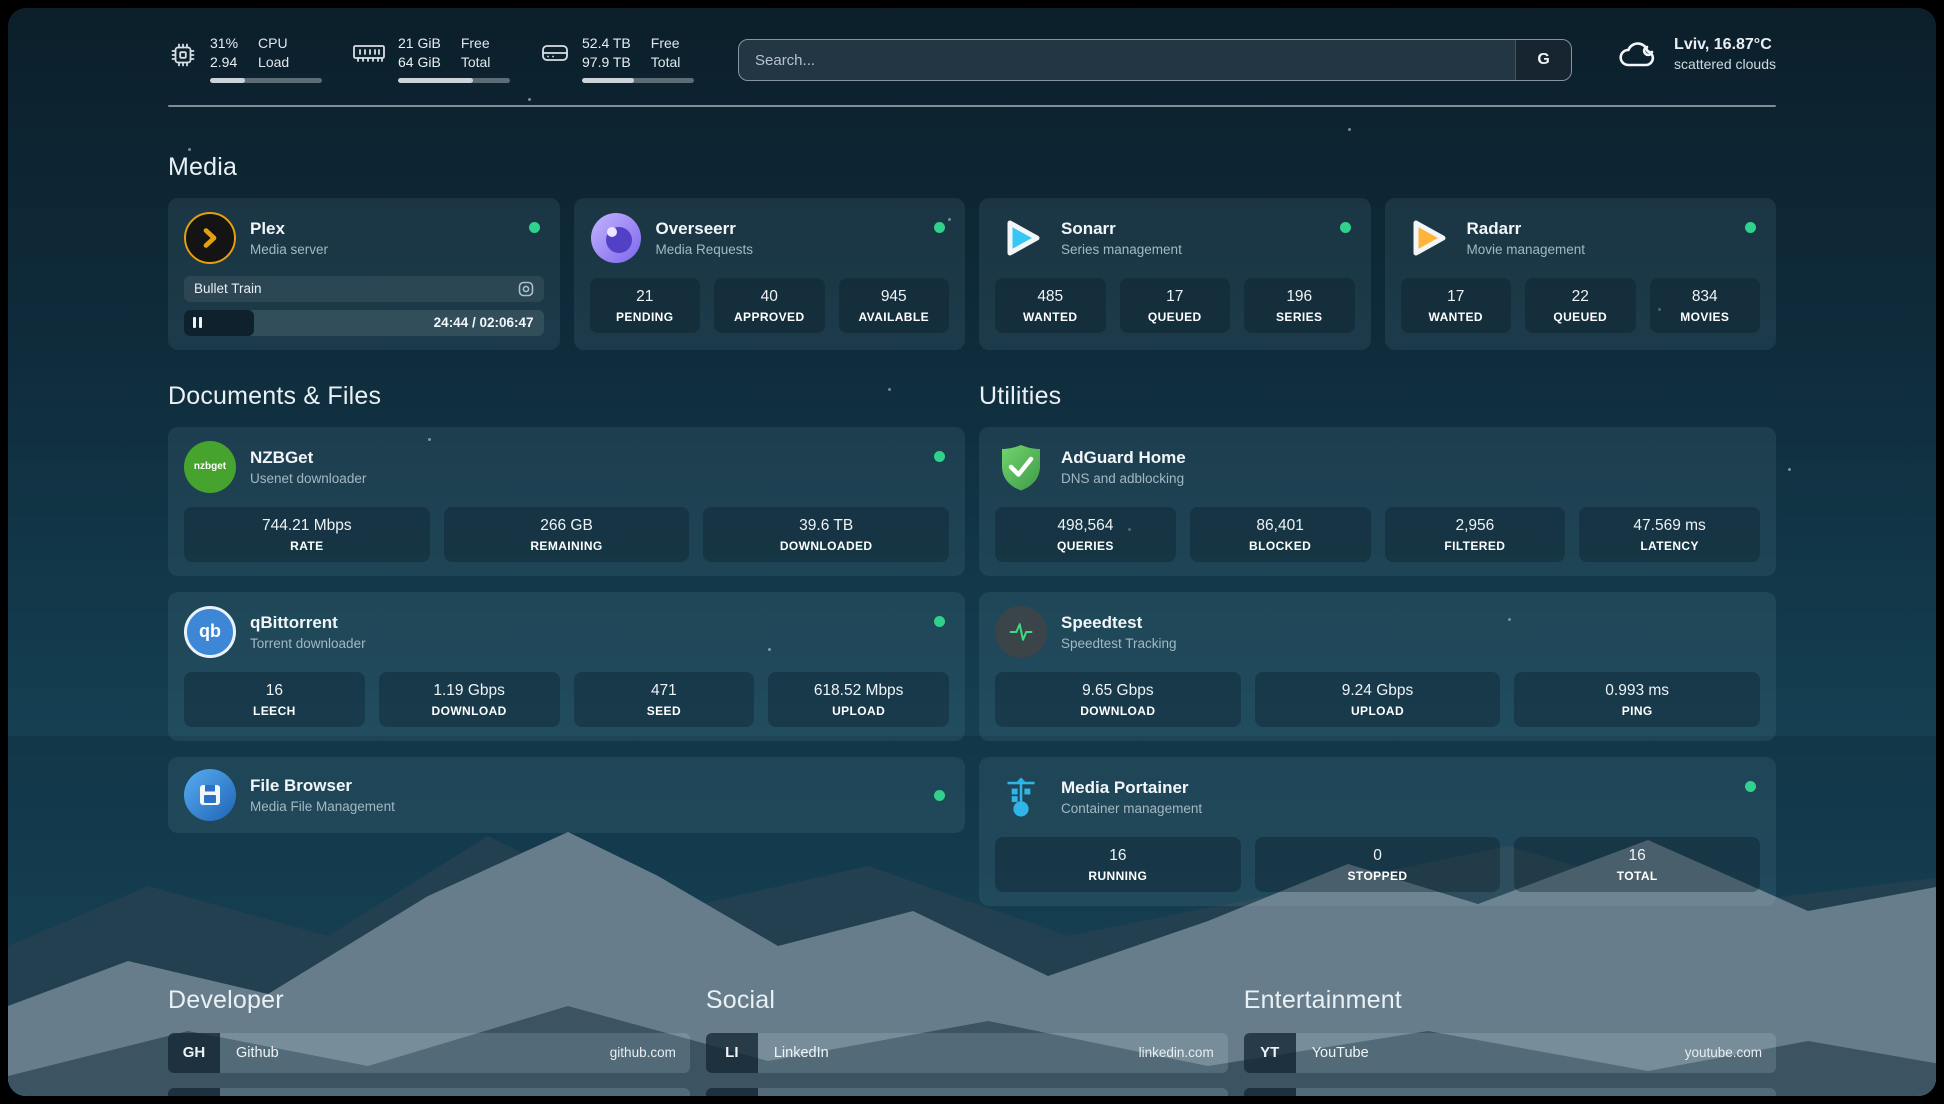 This screenshot has width=1944, height=1104. I want to click on speedtest-icon, so click(1021, 631).